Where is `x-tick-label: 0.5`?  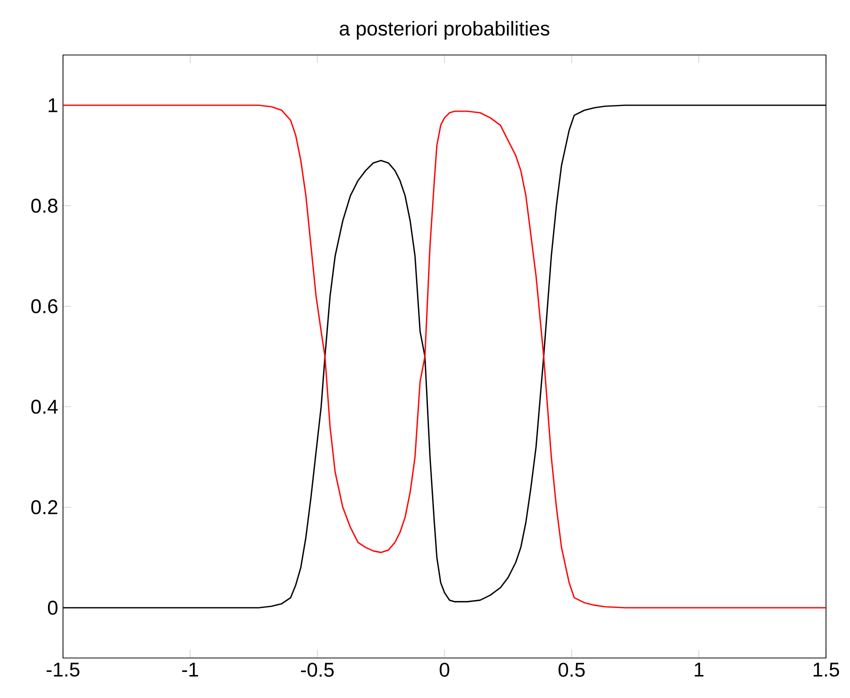 x-tick-label: 0.5 is located at coordinates (571, 669).